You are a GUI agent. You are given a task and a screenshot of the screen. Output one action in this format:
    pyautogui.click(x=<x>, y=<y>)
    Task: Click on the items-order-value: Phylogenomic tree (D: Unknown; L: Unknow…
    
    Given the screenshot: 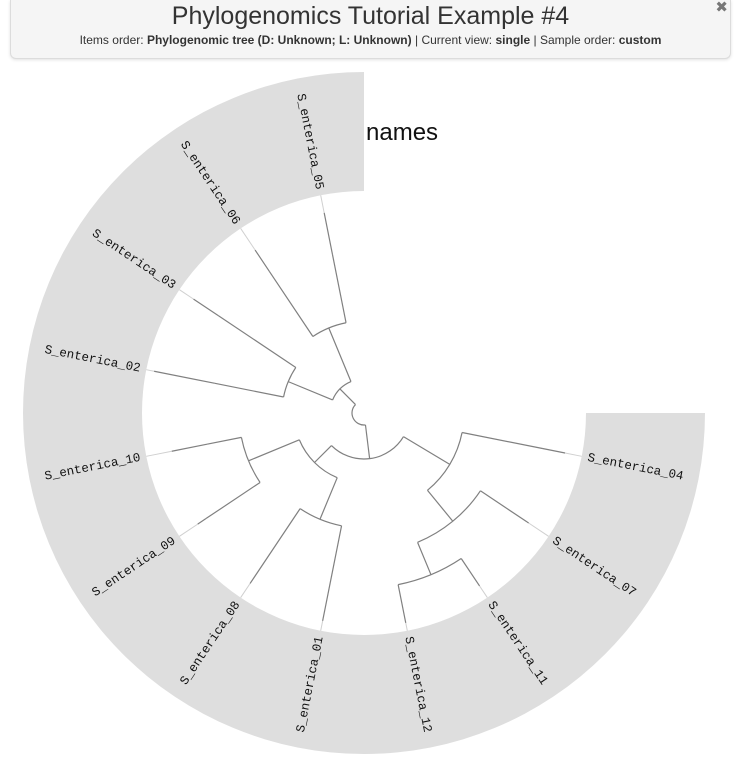 What is the action you would take?
    pyautogui.click(x=279, y=40)
    